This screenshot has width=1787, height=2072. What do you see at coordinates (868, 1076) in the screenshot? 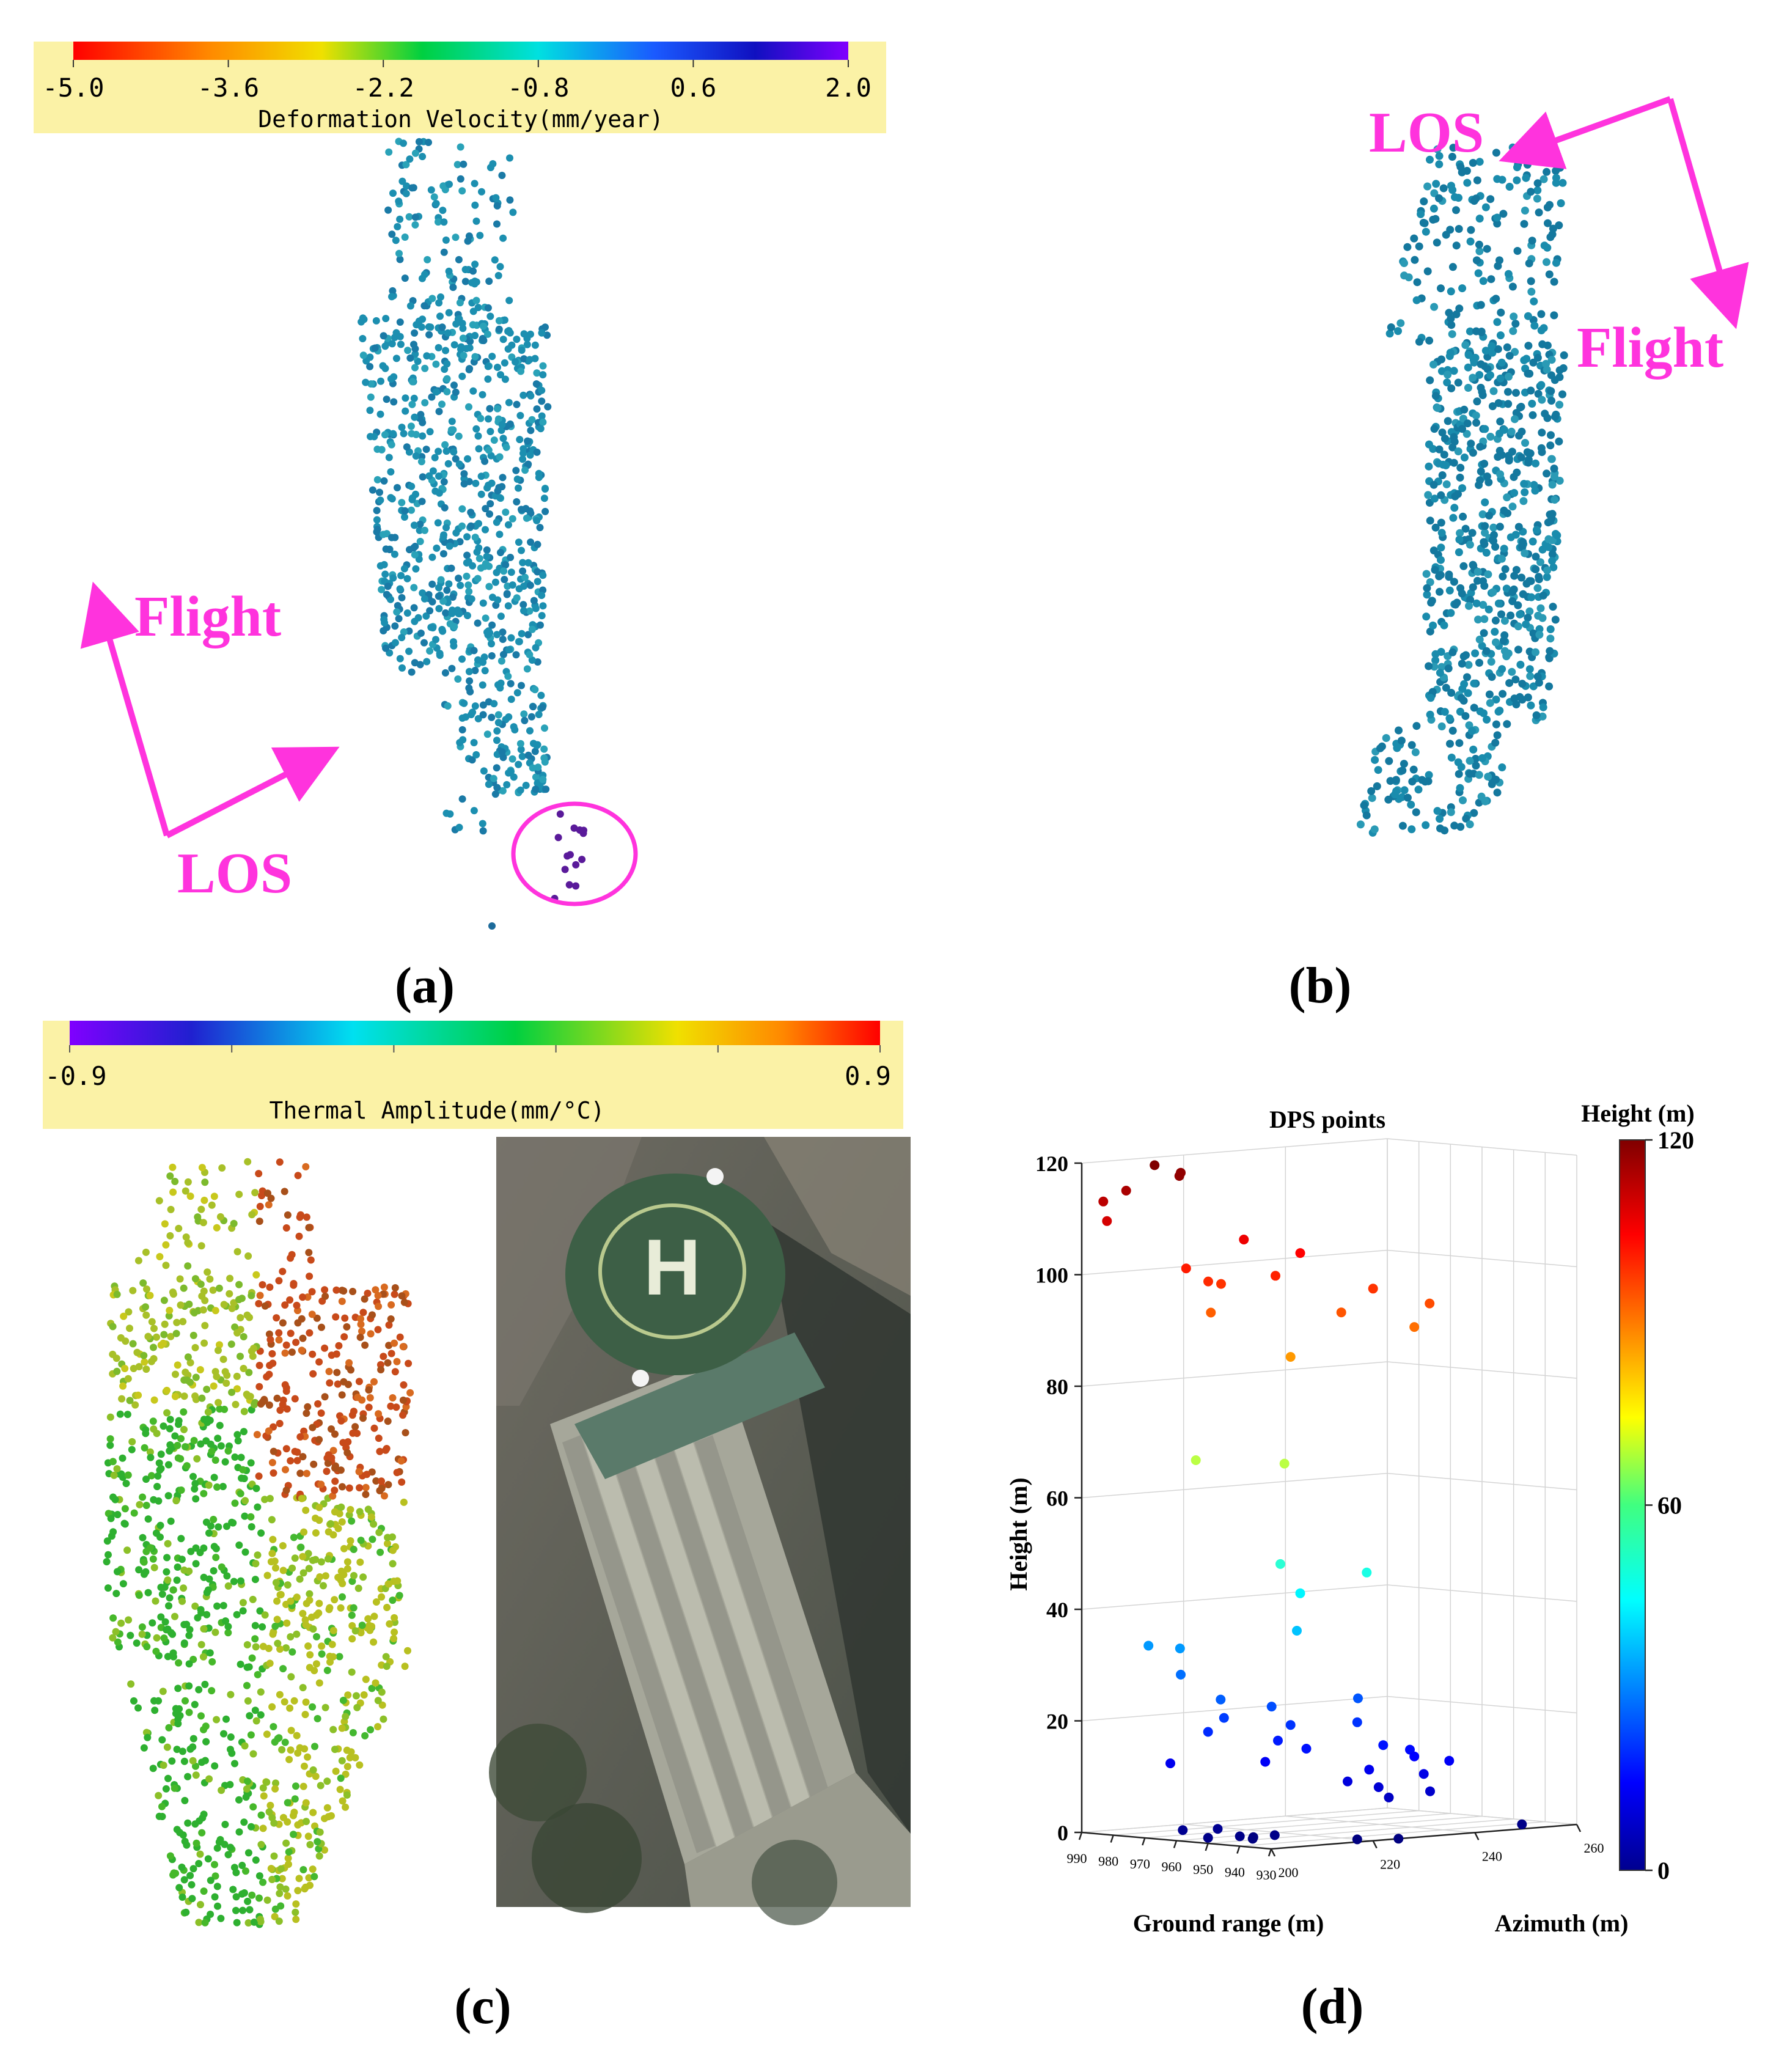
I see `colorbar-c-tick-label: 0.9` at bounding box center [868, 1076].